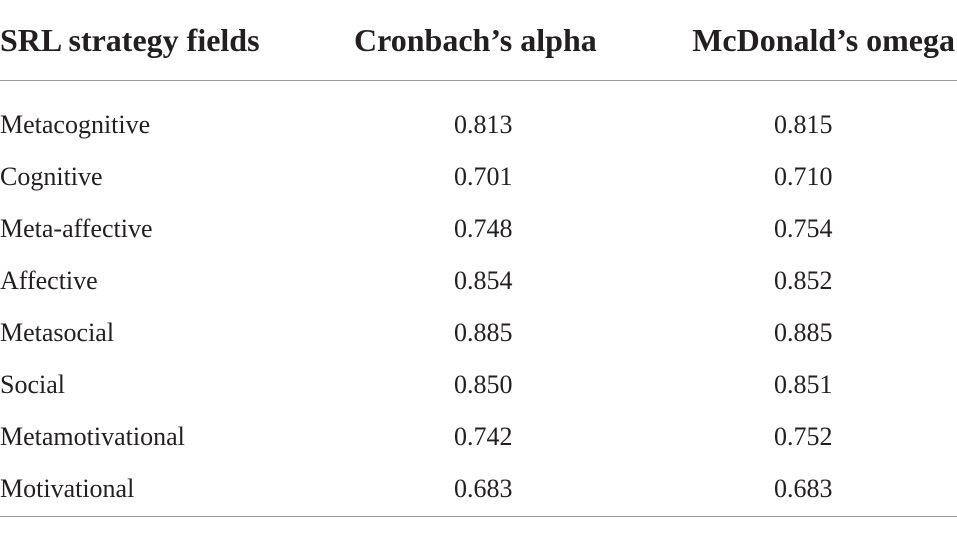 The width and height of the screenshot is (957, 533). Describe the element at coordinates (76, 228) in the screenshot. I see `field-name-cell: Meta-affective` at that location.